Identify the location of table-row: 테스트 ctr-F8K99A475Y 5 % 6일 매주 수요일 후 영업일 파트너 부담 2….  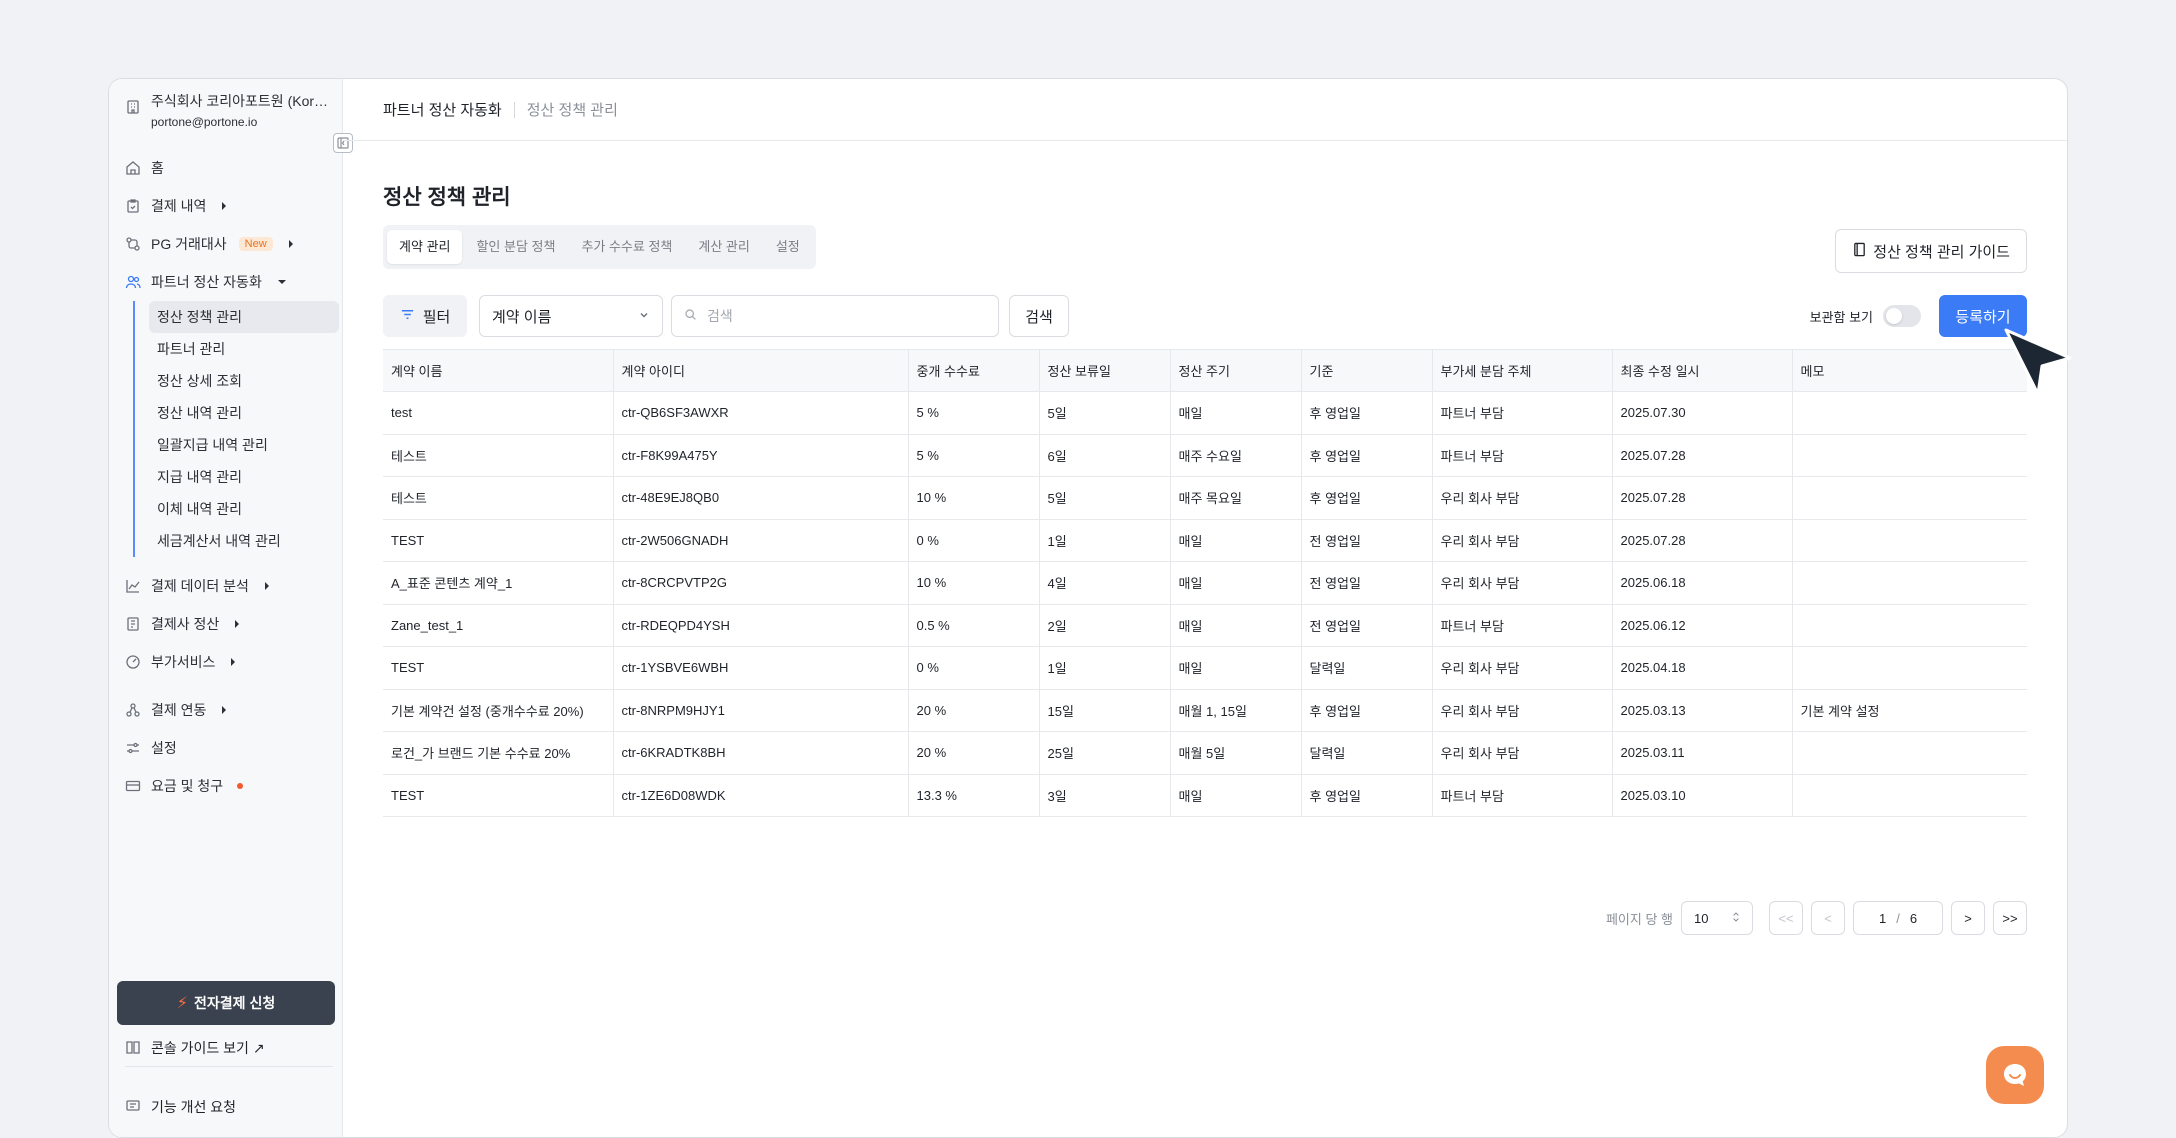
(1205, 455).